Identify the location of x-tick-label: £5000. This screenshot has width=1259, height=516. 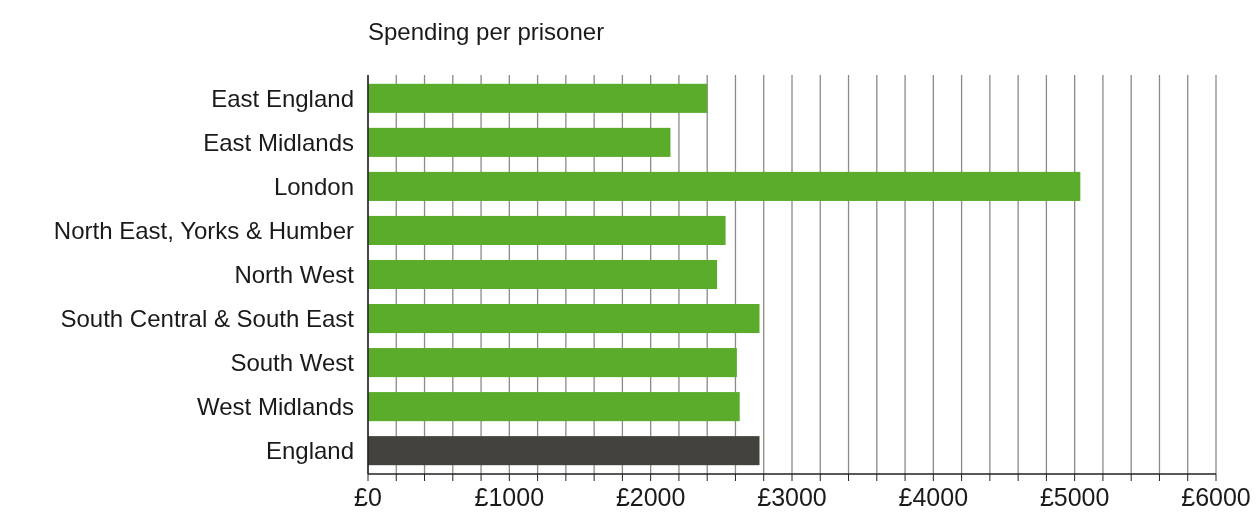
(1074, 497).